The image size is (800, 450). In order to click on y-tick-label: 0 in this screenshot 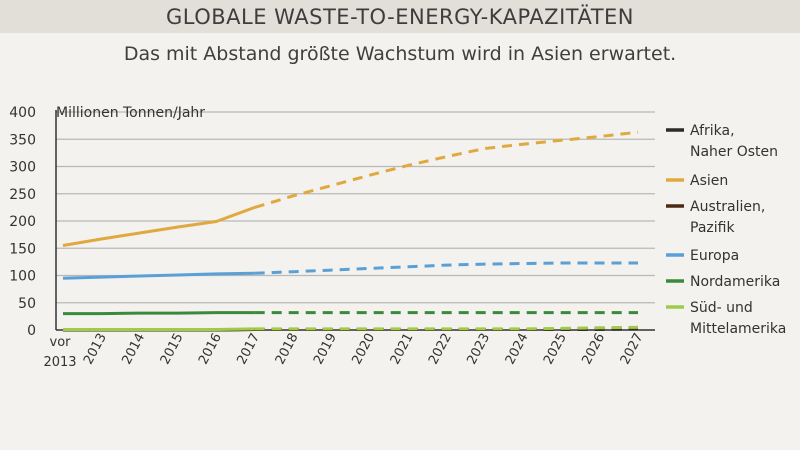, I will do `click(31, 331)`.